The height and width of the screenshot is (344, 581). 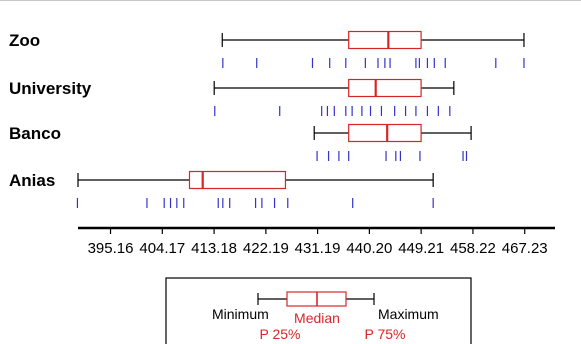 What do you see at coordinates (267, 49) in the screenshot?
I see `row-zoo: Zoo` at bounding box center [267, 49].